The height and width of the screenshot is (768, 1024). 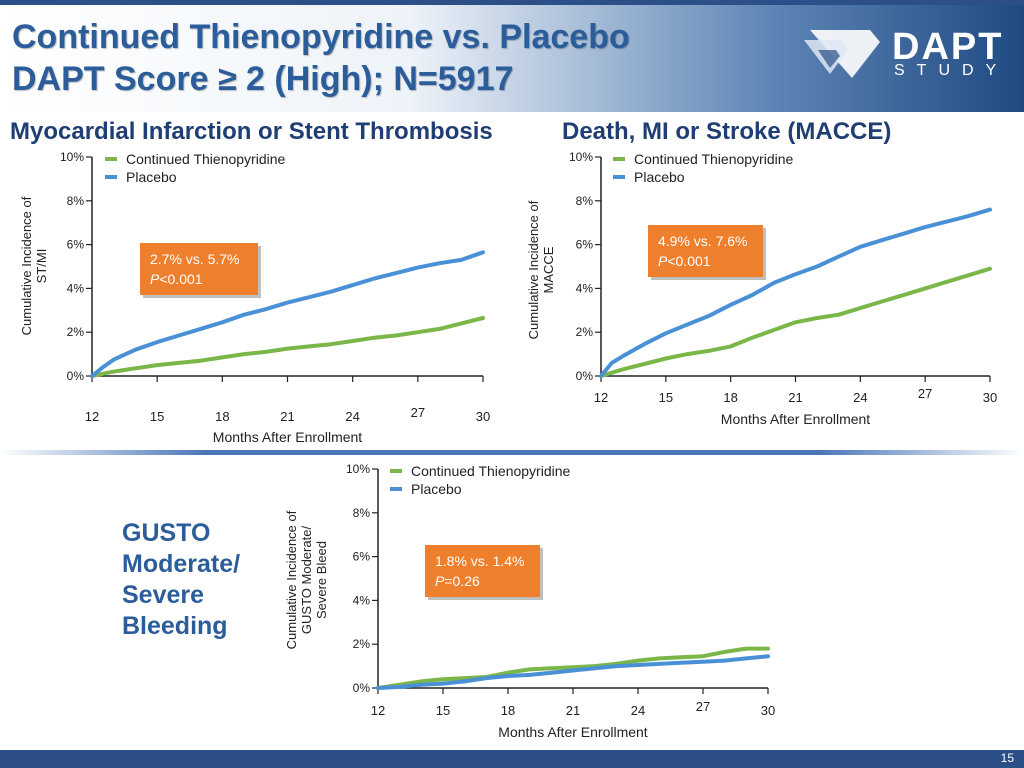 What do you see at coordinates (111, 177) in the screenshot?
I see `chart1-legend-swatch-placebo` at bounding box center [111, 177].